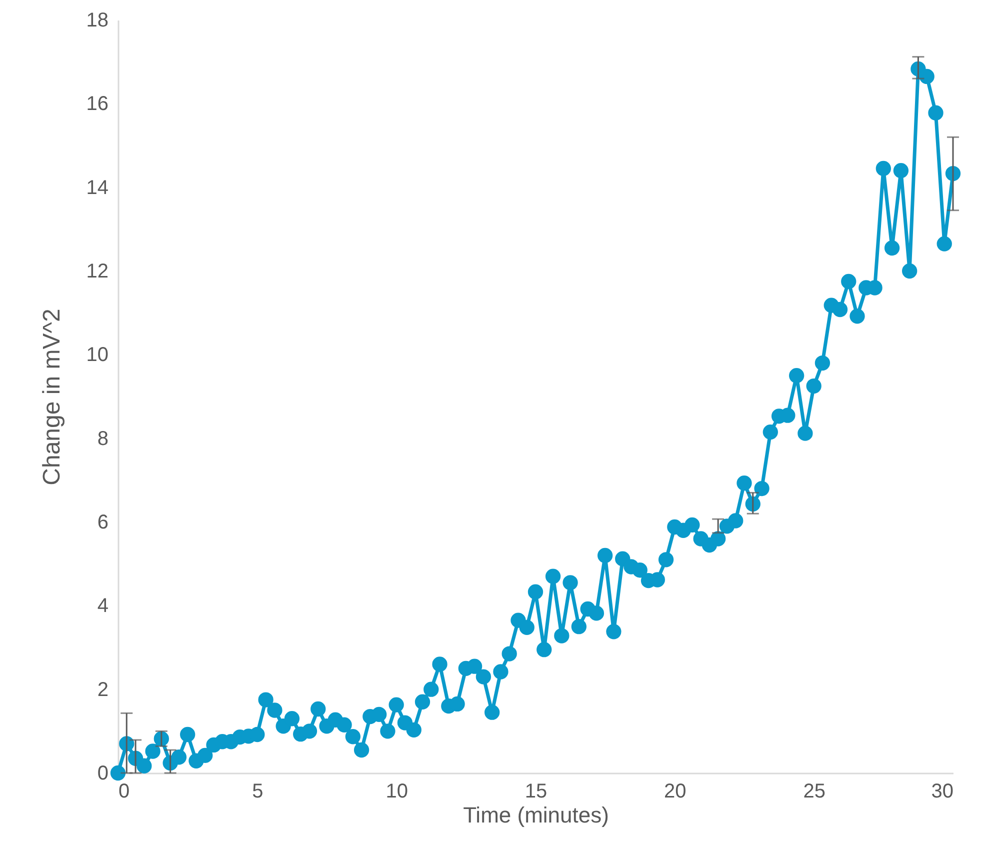  What do you see at coordinates (52, 397) in the screenshot?
I see `y-axis-title: Change in mV^2` at bounding box center [52, 397].